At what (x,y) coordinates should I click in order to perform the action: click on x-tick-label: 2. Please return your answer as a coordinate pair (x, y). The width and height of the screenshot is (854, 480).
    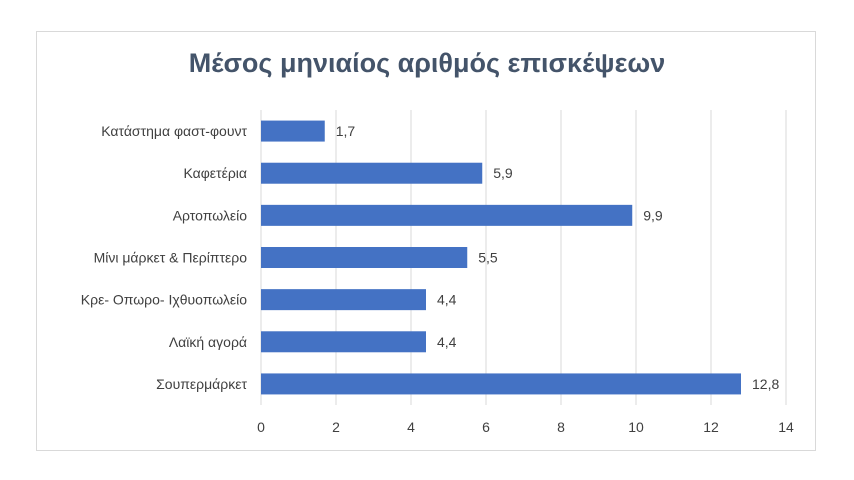
    Looking at the image, I should click on (336, 427).